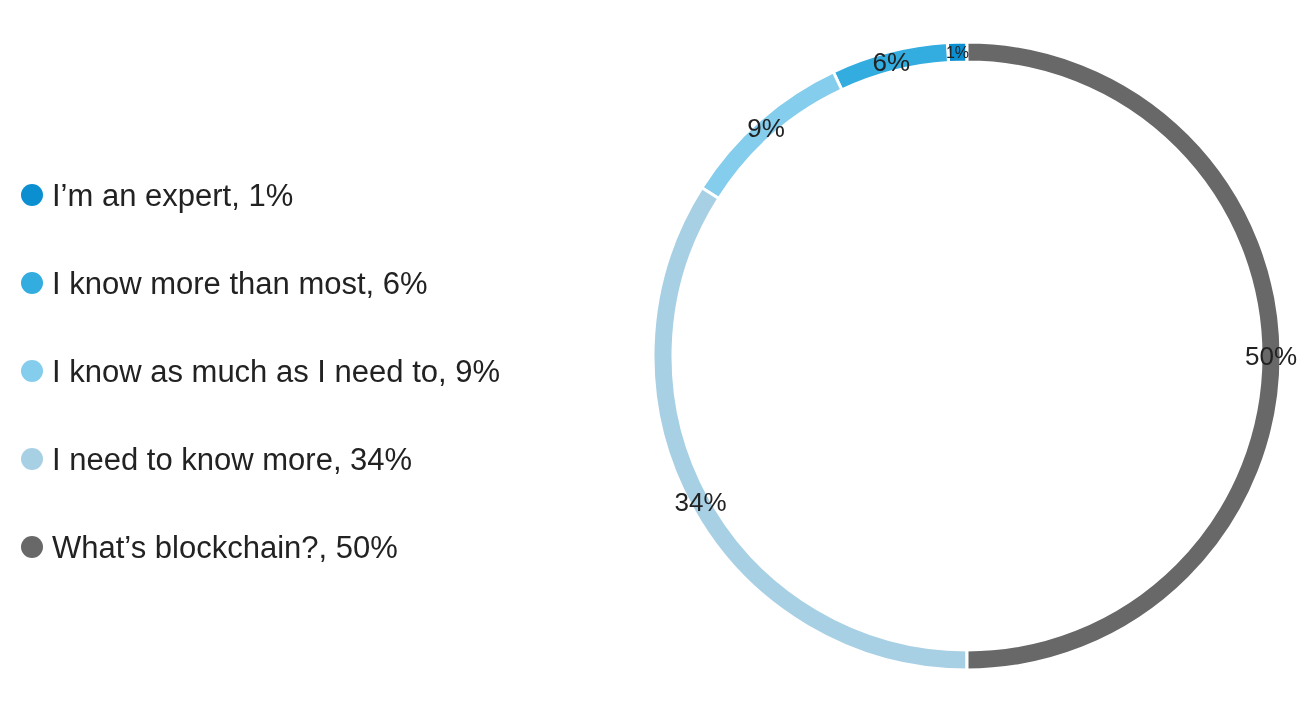 The height and width of the screenshot is (701, 1309). Describe the element at coordinates (173, 195) in the screenshot. I see `legend-label: I’m an expert, 1%` at that location.